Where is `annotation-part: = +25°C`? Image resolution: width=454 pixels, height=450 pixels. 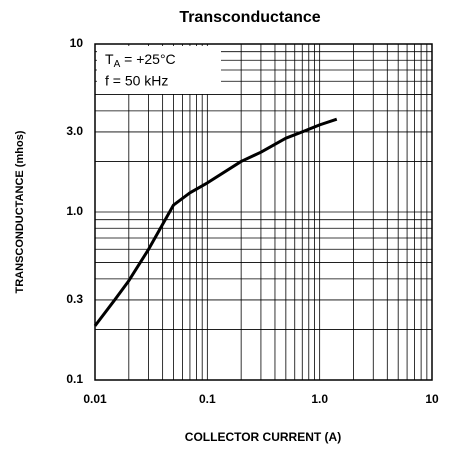 annotation-part: = +25°C is located at coordinates (147, 59).